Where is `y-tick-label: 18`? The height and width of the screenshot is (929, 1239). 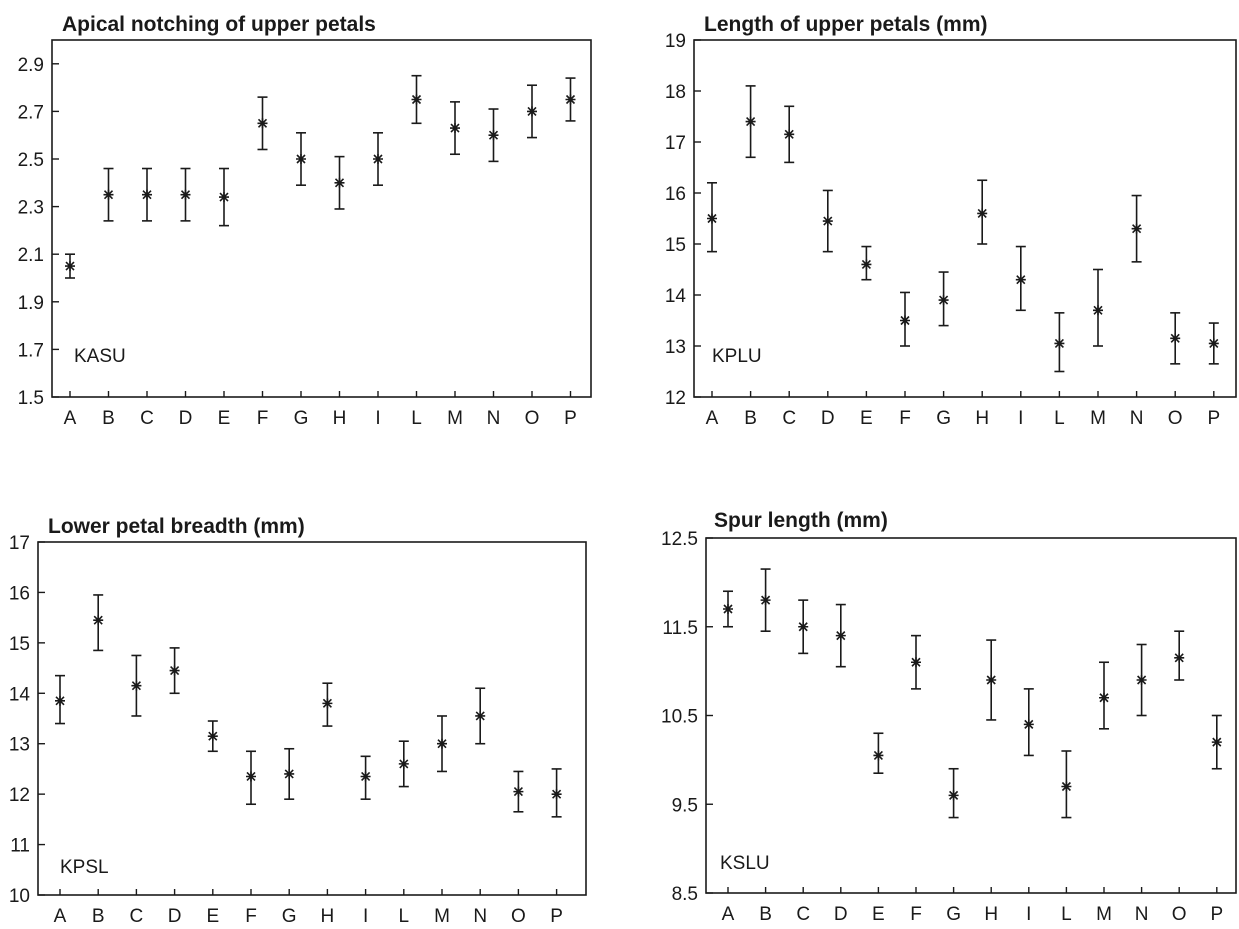 y-tick-label: 18 is located at coordinates (675, 92).